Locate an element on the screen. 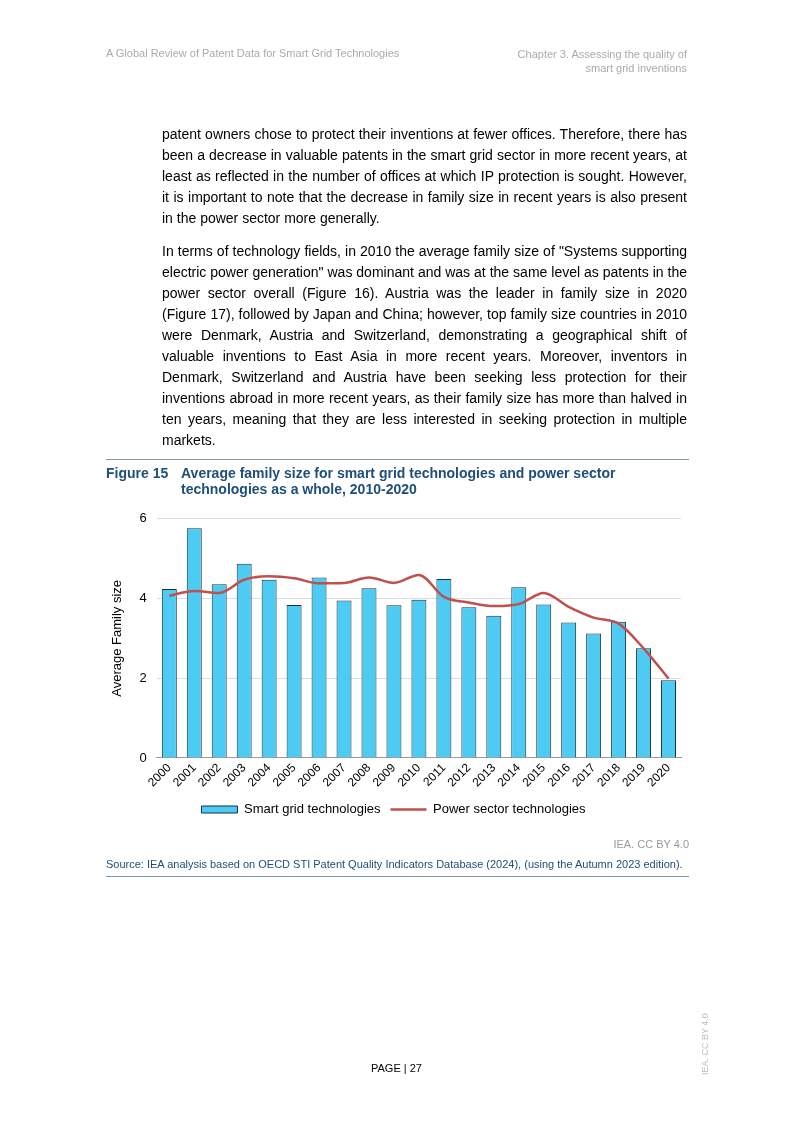  y-axis-title: Average Family size is located at coordinates (117, 638).